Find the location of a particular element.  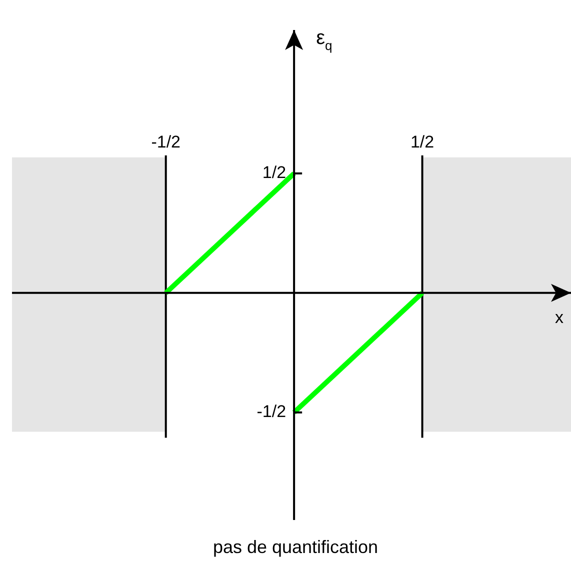

x-axis-title: x is located at coordinates (559, 317).